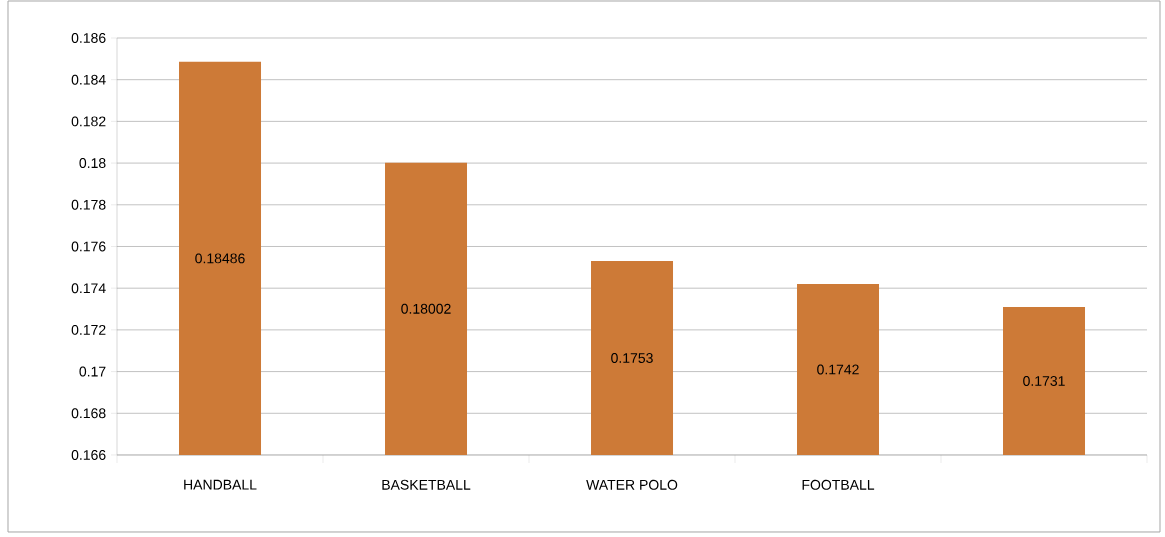  What do you see at coordinates (88, 288) in the screenshot?
I see `y-tick-label: 0.174` at bounding box center [88, 288].